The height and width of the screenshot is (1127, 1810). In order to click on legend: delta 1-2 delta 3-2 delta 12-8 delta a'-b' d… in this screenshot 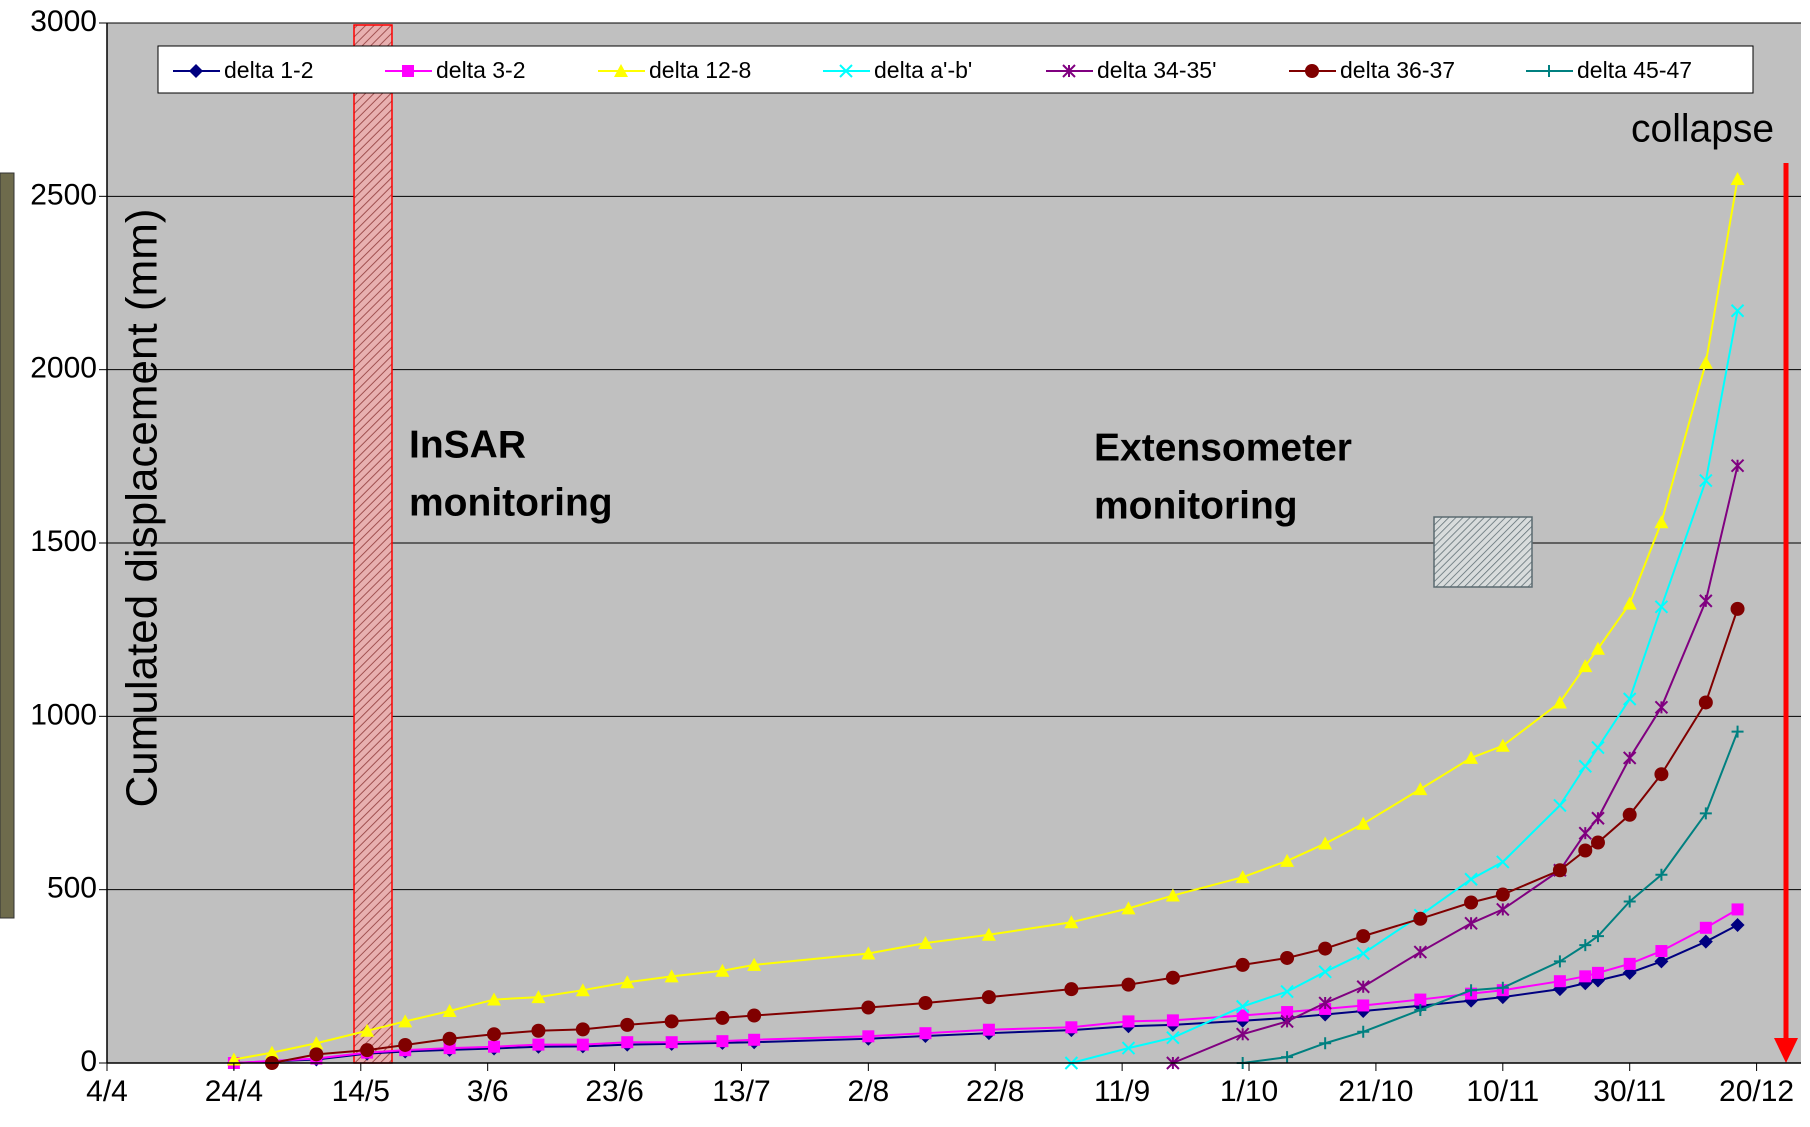, I will do `click(955, 69)`.